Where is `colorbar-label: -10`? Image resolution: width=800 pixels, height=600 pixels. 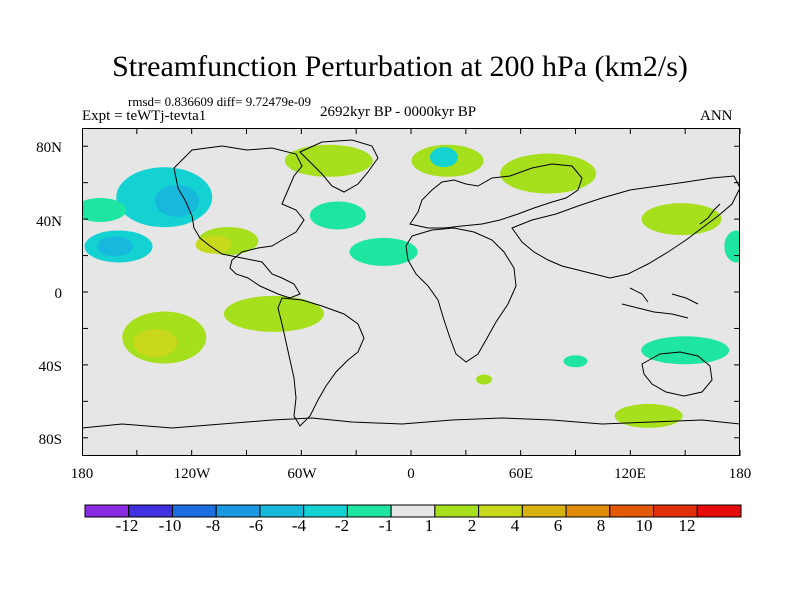 colorbar-label: -10 is located at coordinates (170, 525).